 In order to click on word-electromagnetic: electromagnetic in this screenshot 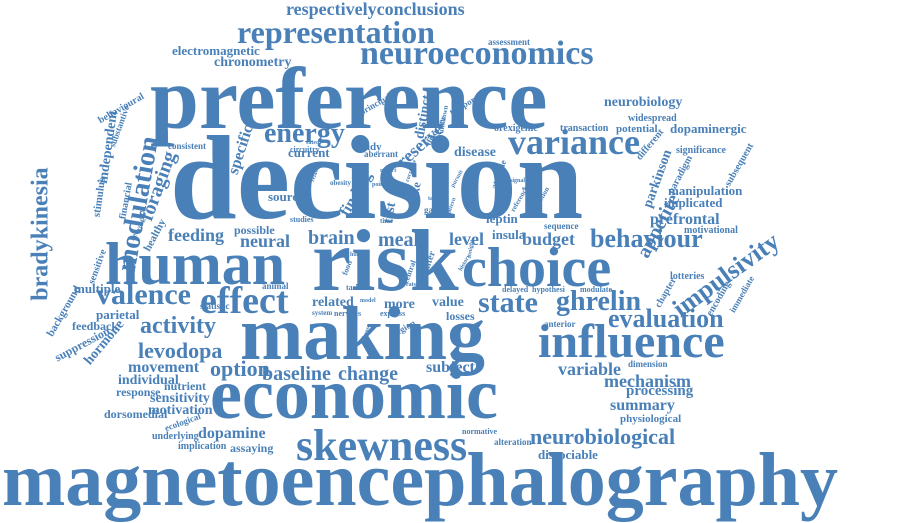, I will do `click(216, 50)`.